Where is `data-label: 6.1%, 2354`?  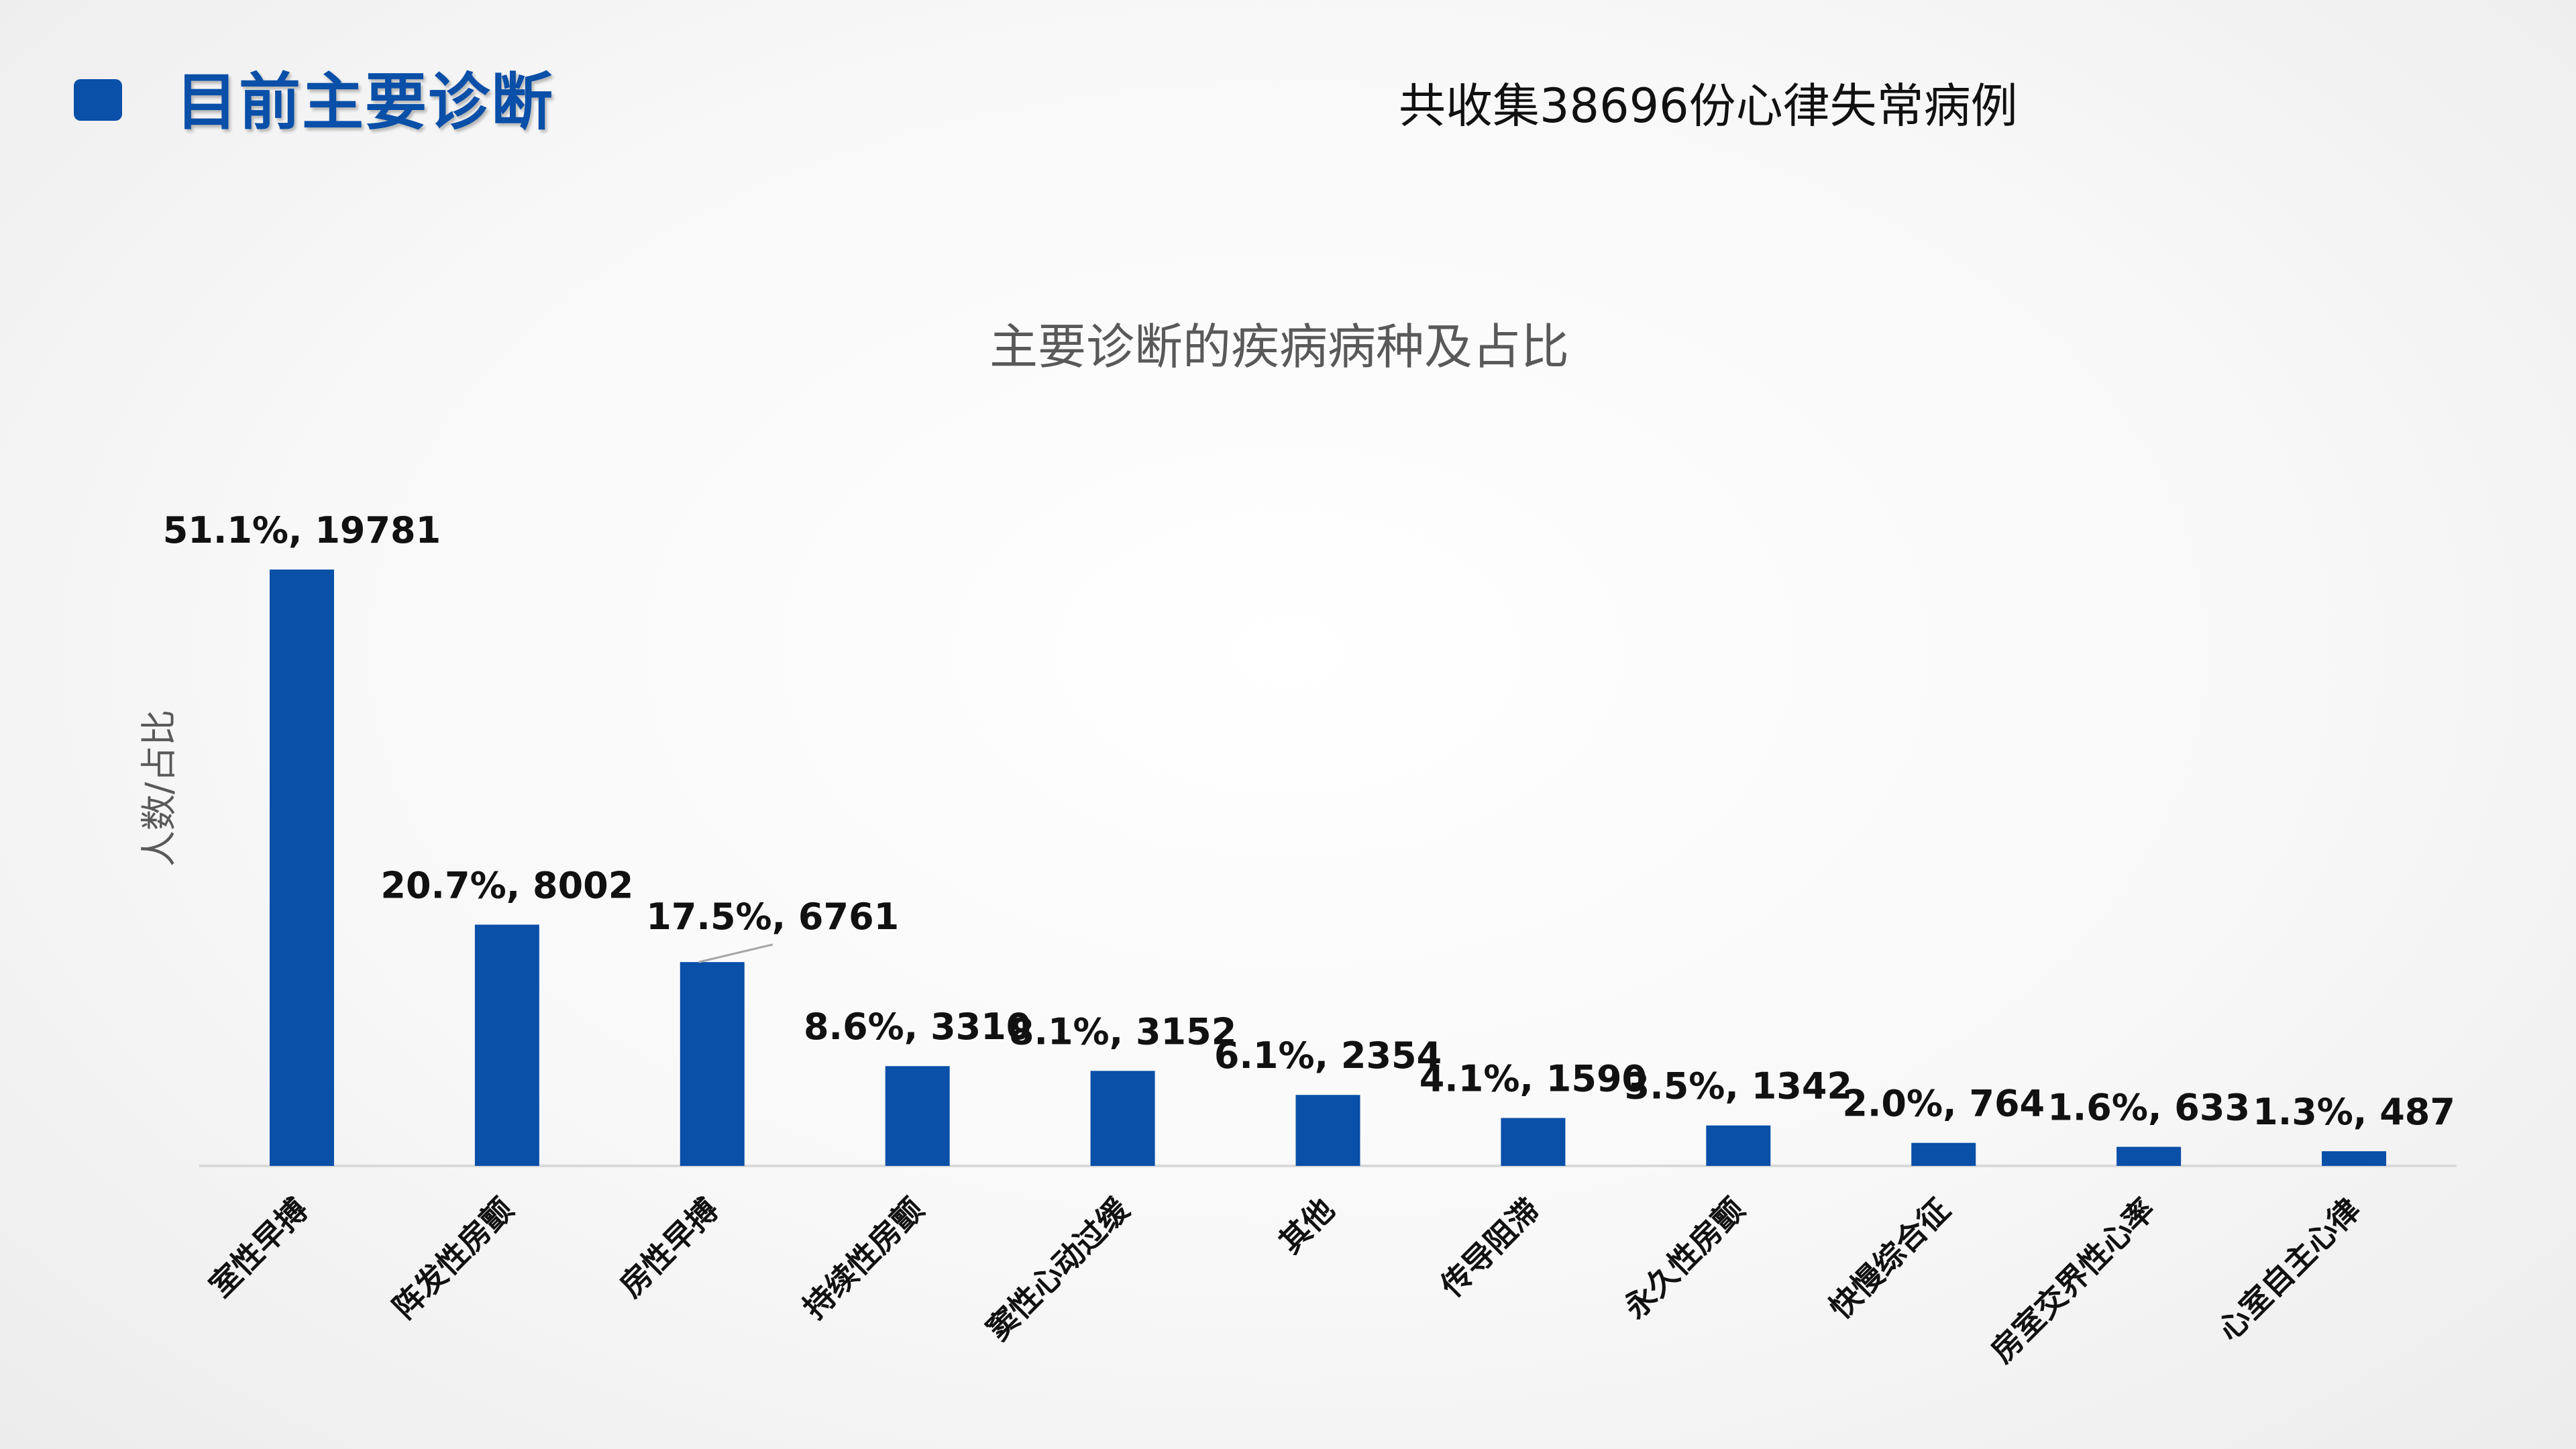 data-label: 6.1%, 2354 is located at coordinates (1328, 1055).